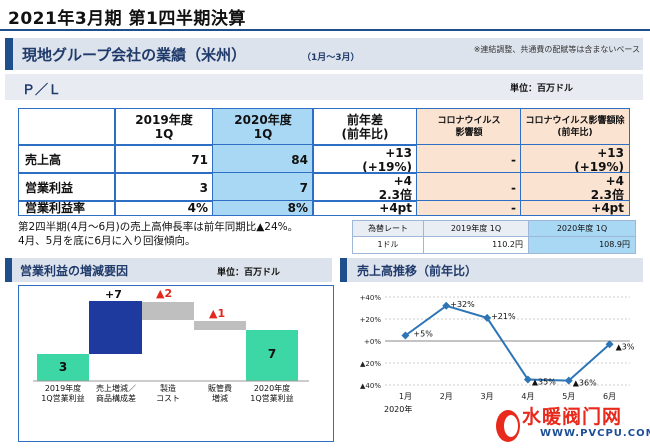 Image resolution: width=650 pixels, height=448 pixels. What do you see at coordinates (158, 227) in the screenshot?
I see `pl-note-line1: 第2四半期(4月～6月)の売上高伸長率は前年同期比▲24%。` at bounding box center [158, 227].